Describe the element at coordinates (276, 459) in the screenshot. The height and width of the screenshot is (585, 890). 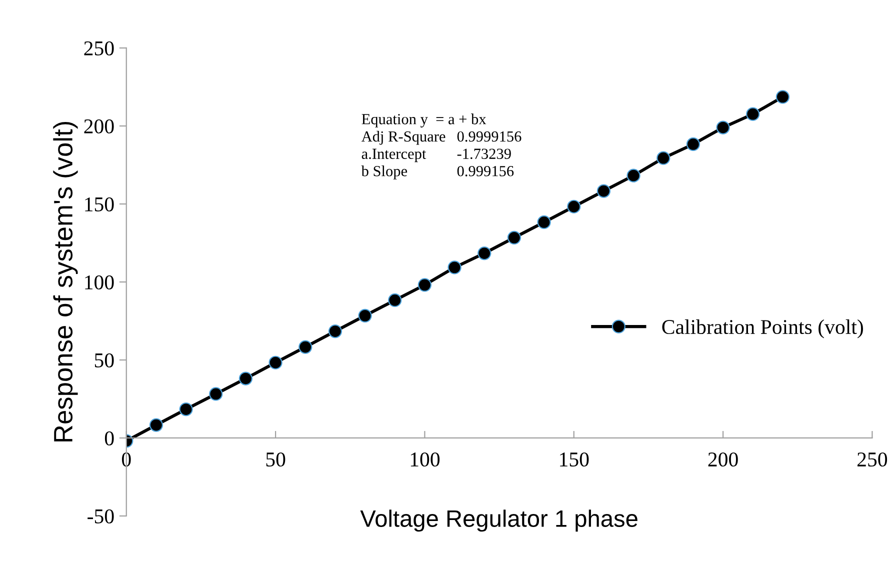
I see `x-tick-label: 50` at that location.